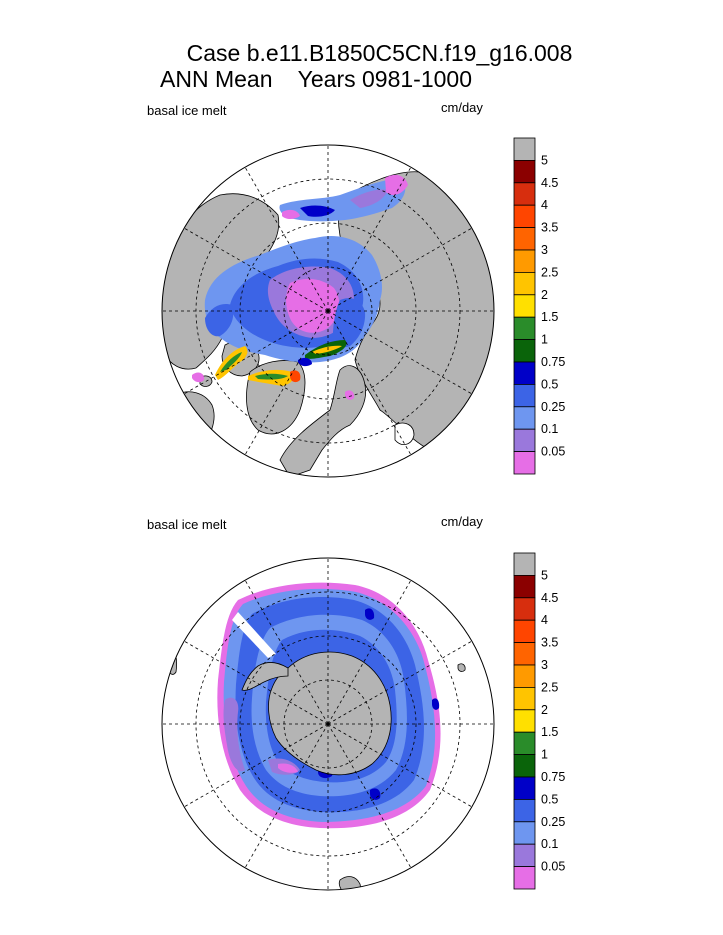  What do you see at coordinates (553, 822) in the screenshot?
I see `south-colorbar-label: 0.25` at bounding box center [553, 822].